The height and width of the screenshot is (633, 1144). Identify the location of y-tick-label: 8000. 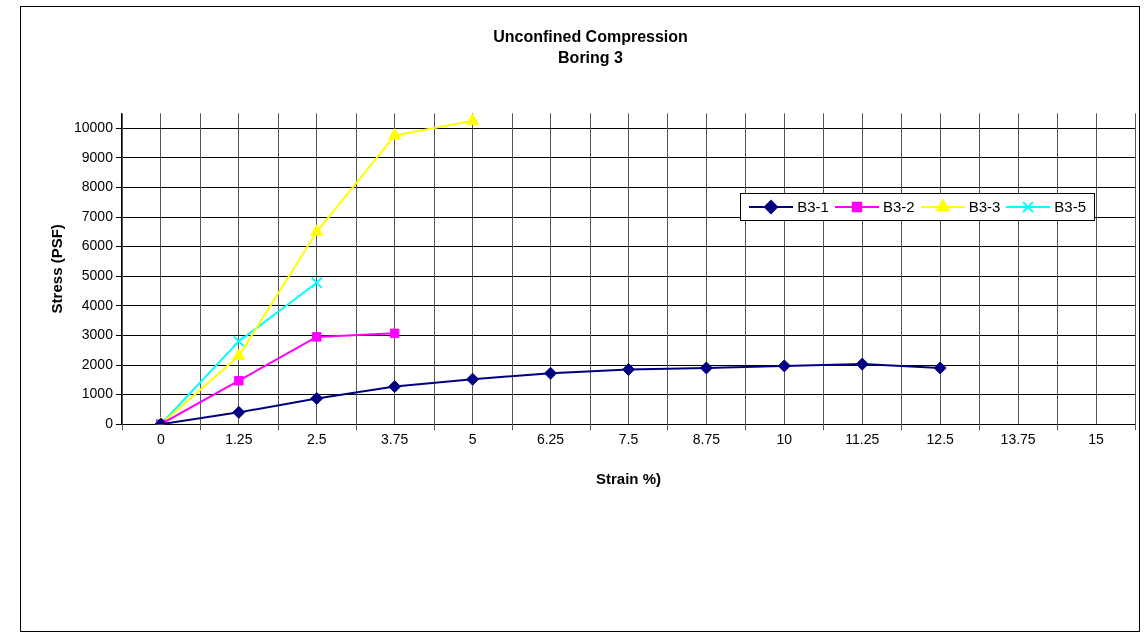
(97, 186).